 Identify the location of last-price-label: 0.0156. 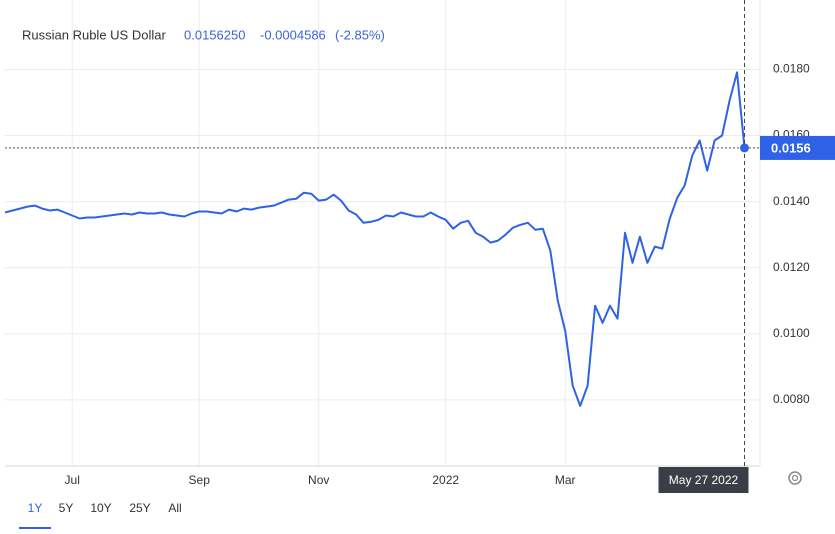
(791, 147).